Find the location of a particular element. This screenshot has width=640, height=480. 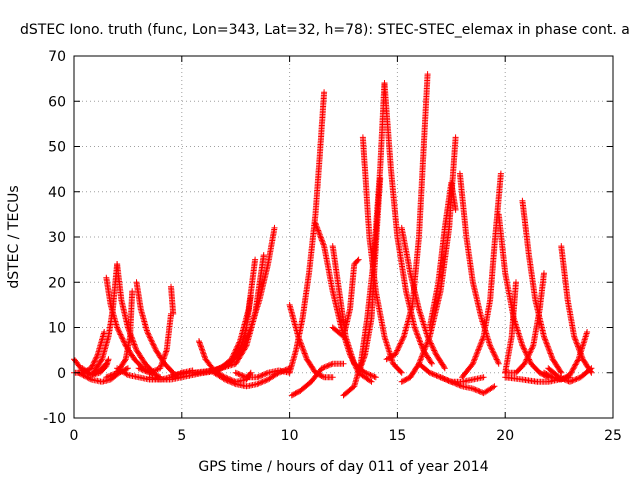

x-tick-label: 25 is located at coordinates (613, 436).